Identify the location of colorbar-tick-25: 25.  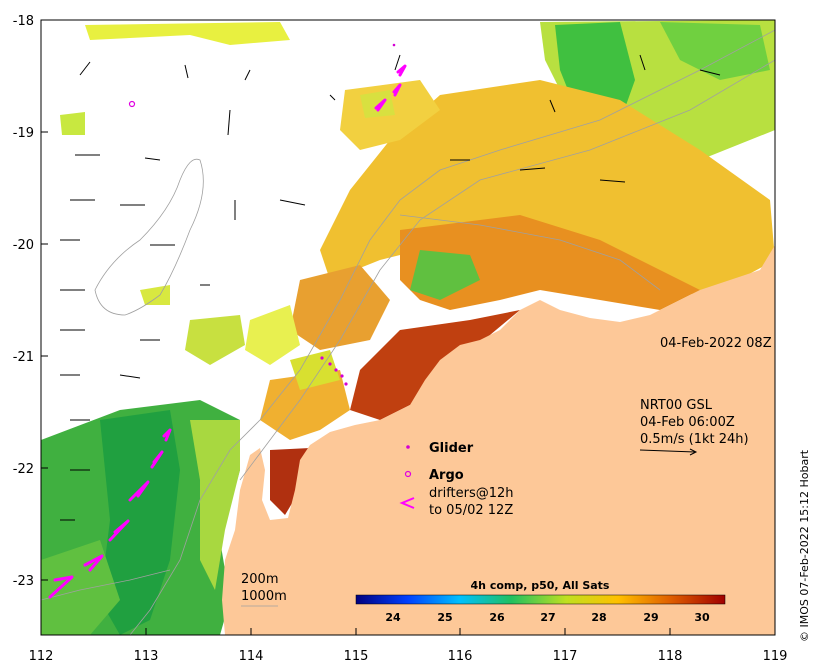
(444, 617).